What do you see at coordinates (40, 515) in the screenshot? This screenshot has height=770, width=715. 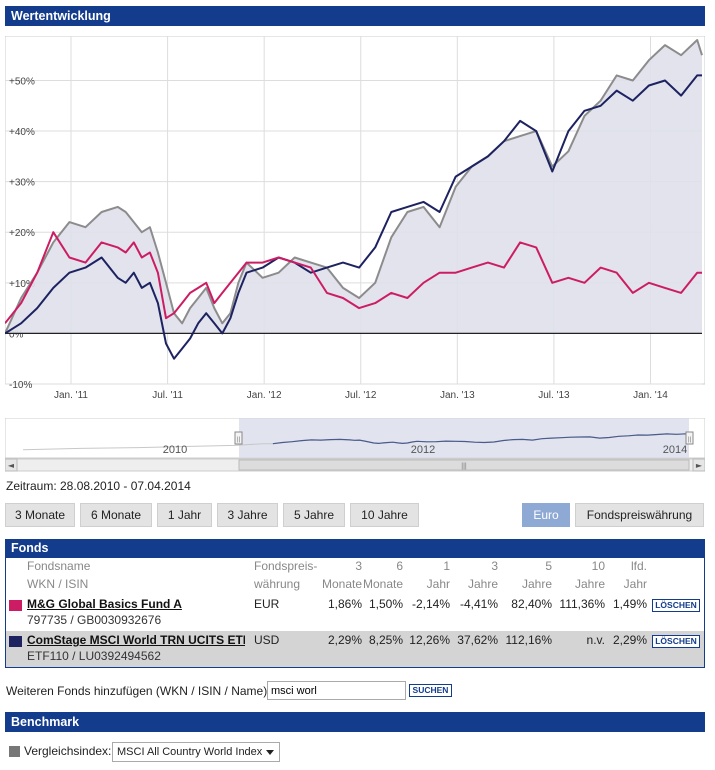 I see `range-3-monate-button: 3 Monate` at bounding box center [40, 515].